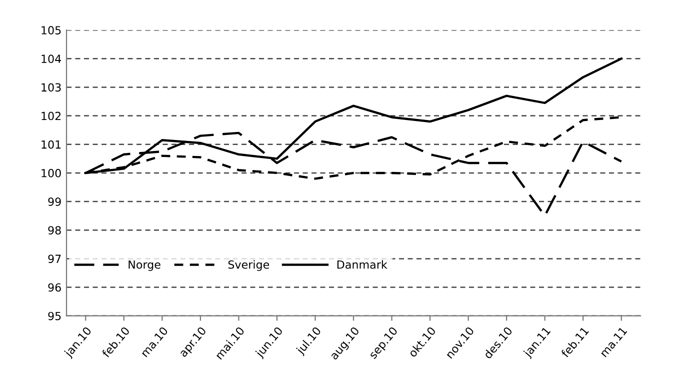 The image size is (700, 376). Describe the element at coordinates (54, 259) in the screenshot. I see `y-tick-label: 97` at that location.